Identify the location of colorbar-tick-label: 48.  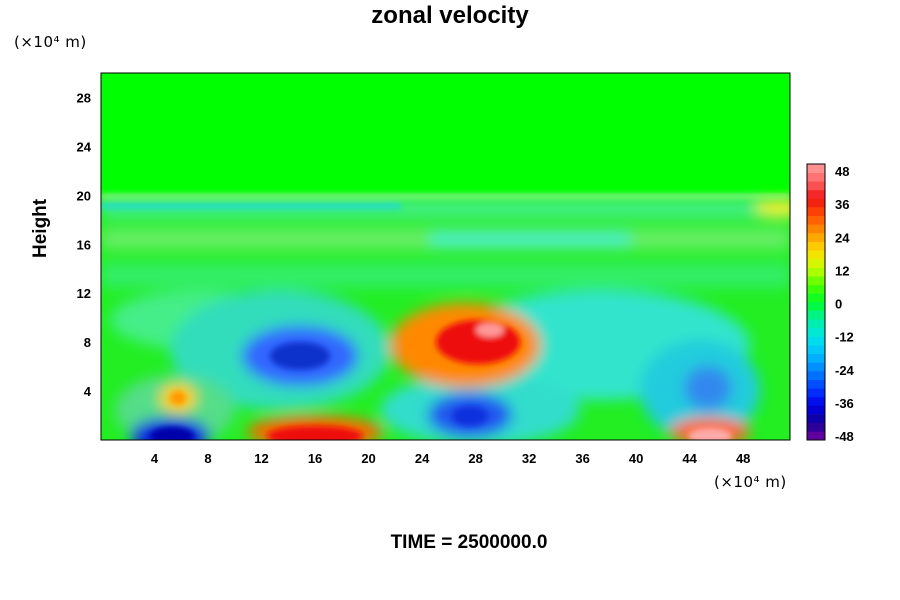
(842, 171).